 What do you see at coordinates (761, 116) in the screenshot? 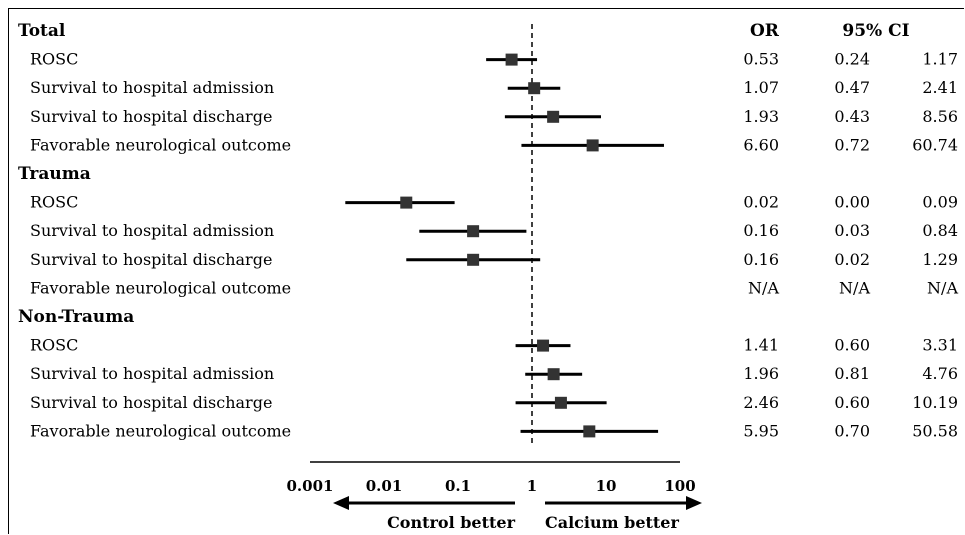
I see `or-value: 1.93` at bounding box center [761, 116].